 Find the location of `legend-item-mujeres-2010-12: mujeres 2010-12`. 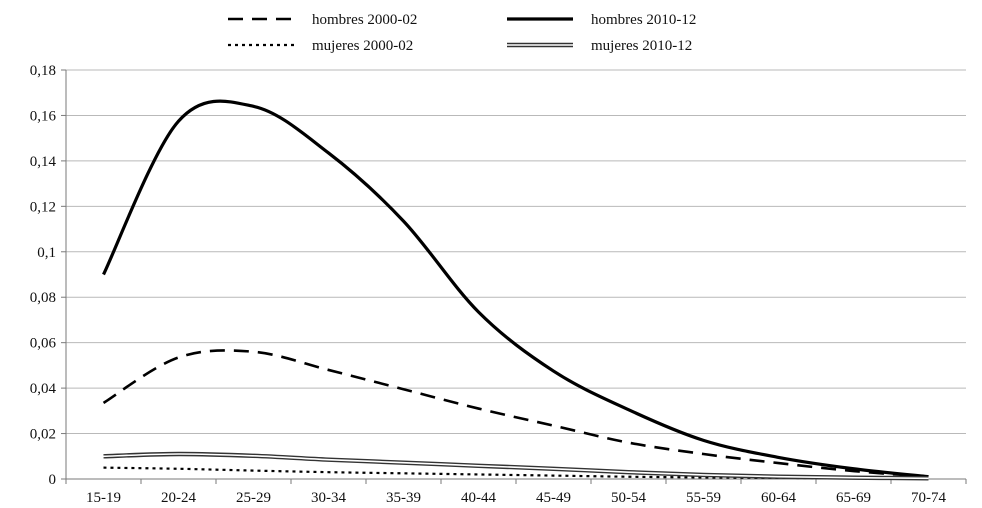

legend-item-mujeres-2010-12: mujeres 2010-12 is located at coordinates (599, 46).